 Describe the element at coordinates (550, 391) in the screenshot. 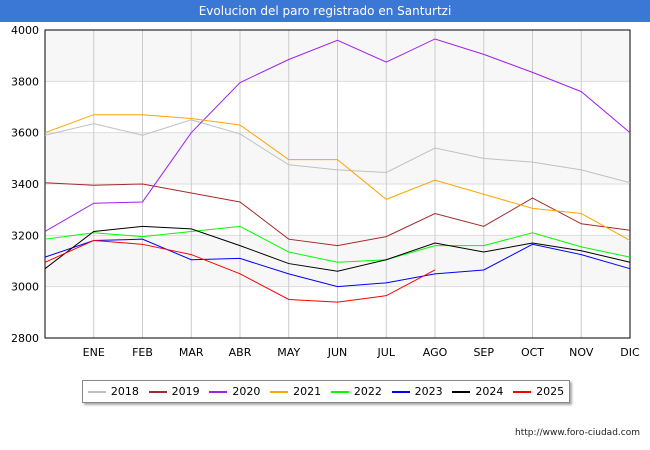

I see `legend-label: 2025` at that location.